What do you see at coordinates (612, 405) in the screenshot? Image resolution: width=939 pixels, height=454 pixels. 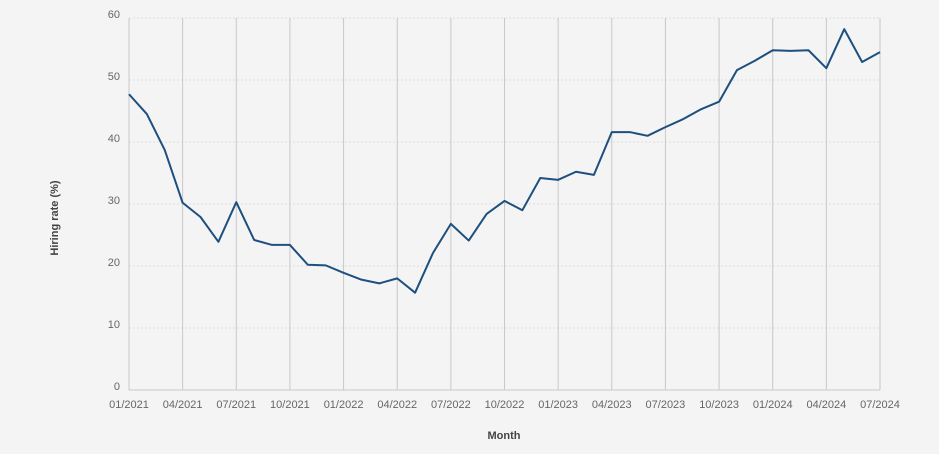 I see `x-tick-label: 04/2023` at bounding box center [612, 405].